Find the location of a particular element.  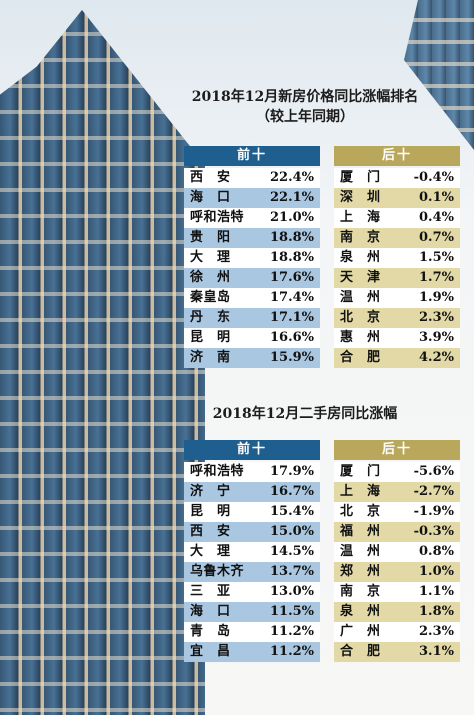

city-name: 合 肥 is located at coordinates (360, 357).